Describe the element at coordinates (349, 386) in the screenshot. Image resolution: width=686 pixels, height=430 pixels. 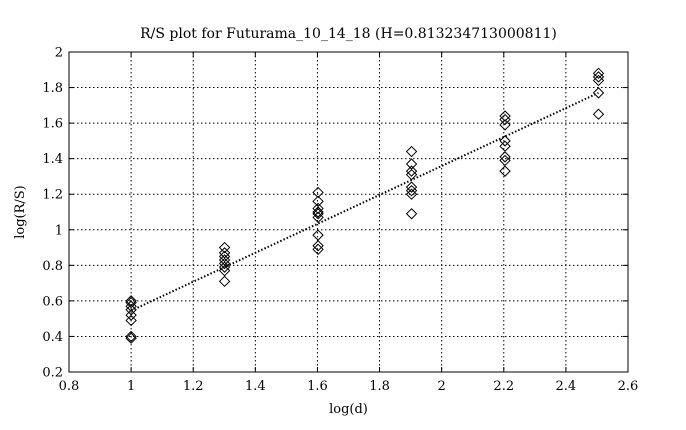
I see `x-tick-labels: 0.8 1 1.2 1.4 1.6 1.8 2 2.2 2.4 2.6` at that location.